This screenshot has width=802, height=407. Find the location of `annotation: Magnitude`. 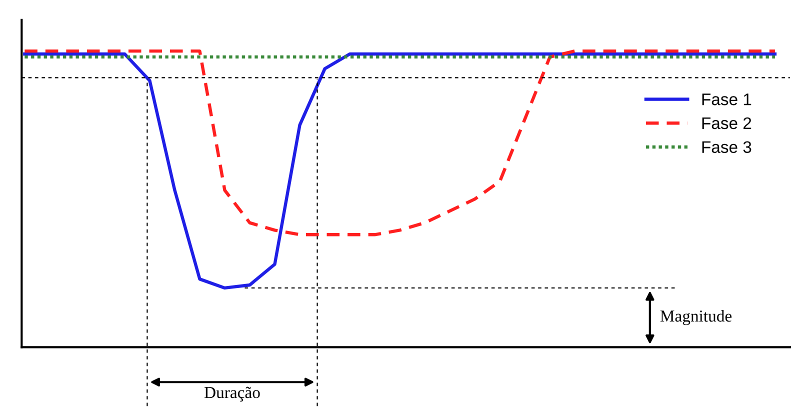

annotation: Magnitude is located at coordinates (696, 318).